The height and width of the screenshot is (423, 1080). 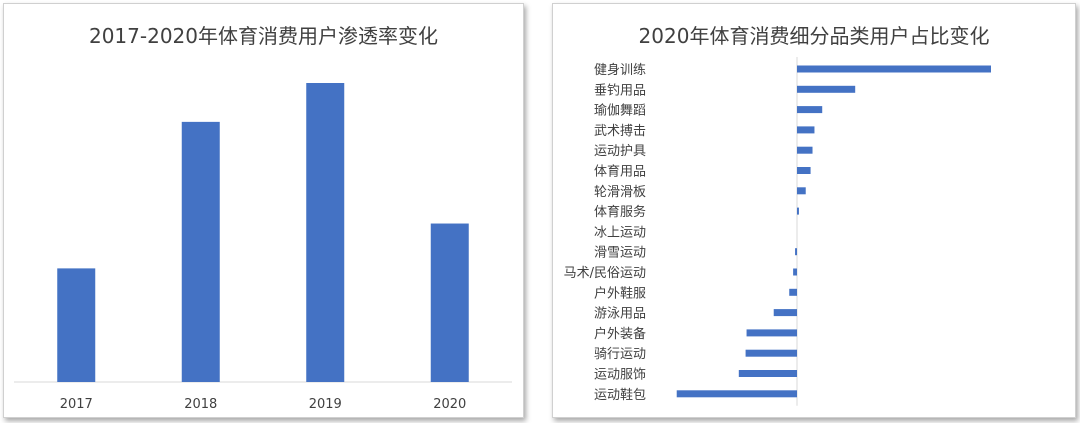 What do you see at coordinates (767, 373) in the screenshot?
I see `bar-运动服饰` at bounding box center [767, 373].